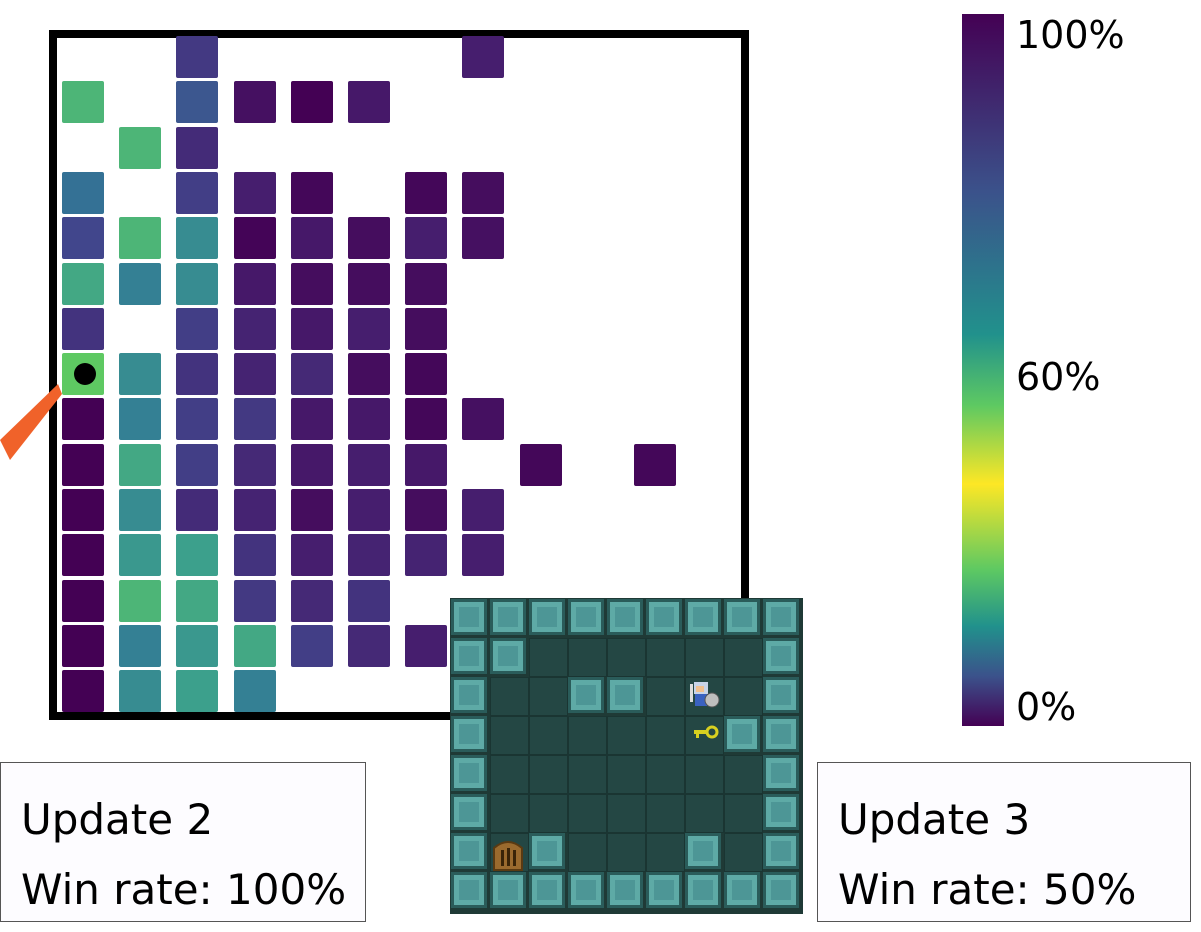  Describe the element at coordinates (705, 734) in the screenshot. I see `key-icon` at that location.